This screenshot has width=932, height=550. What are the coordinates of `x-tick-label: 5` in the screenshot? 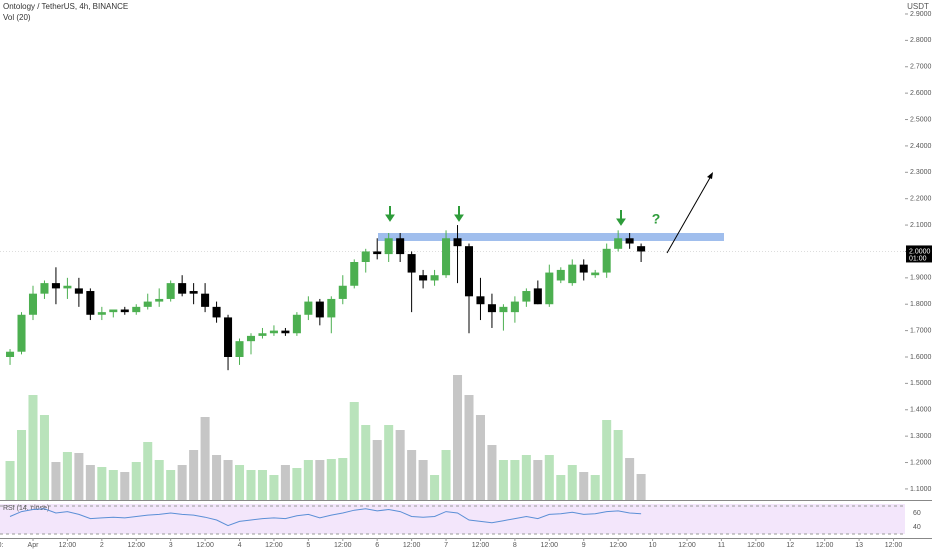 It's located at (308, 545).